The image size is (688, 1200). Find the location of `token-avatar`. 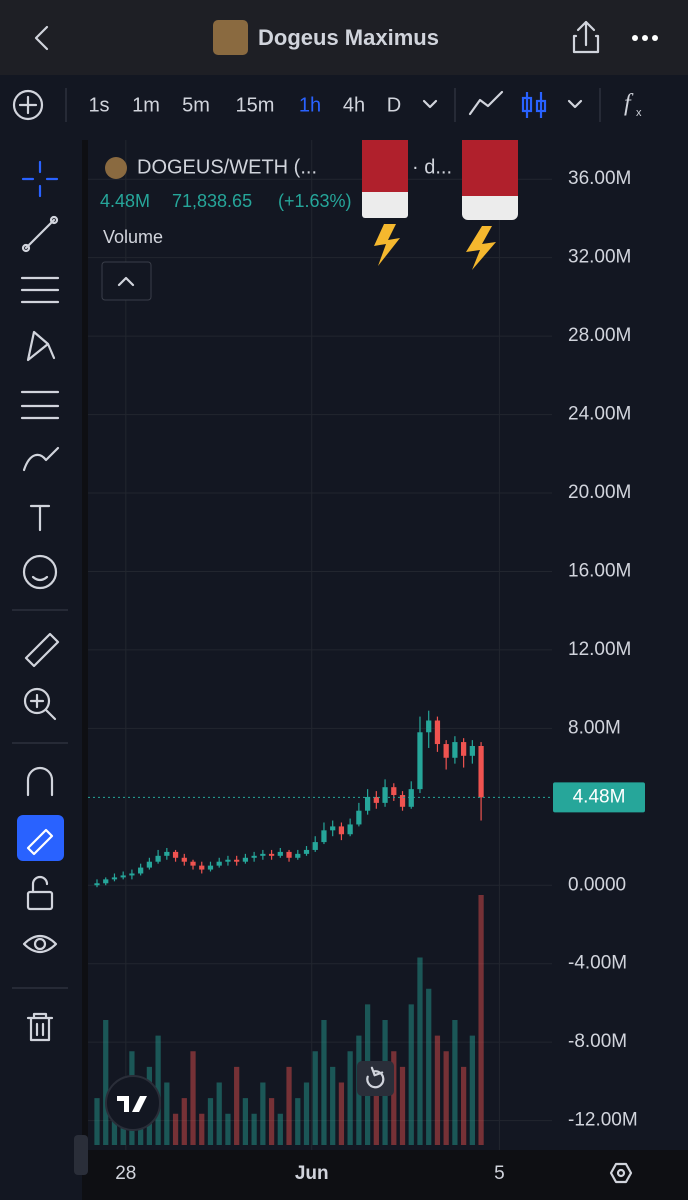

token-avatar is located at coordinates (230, 37).